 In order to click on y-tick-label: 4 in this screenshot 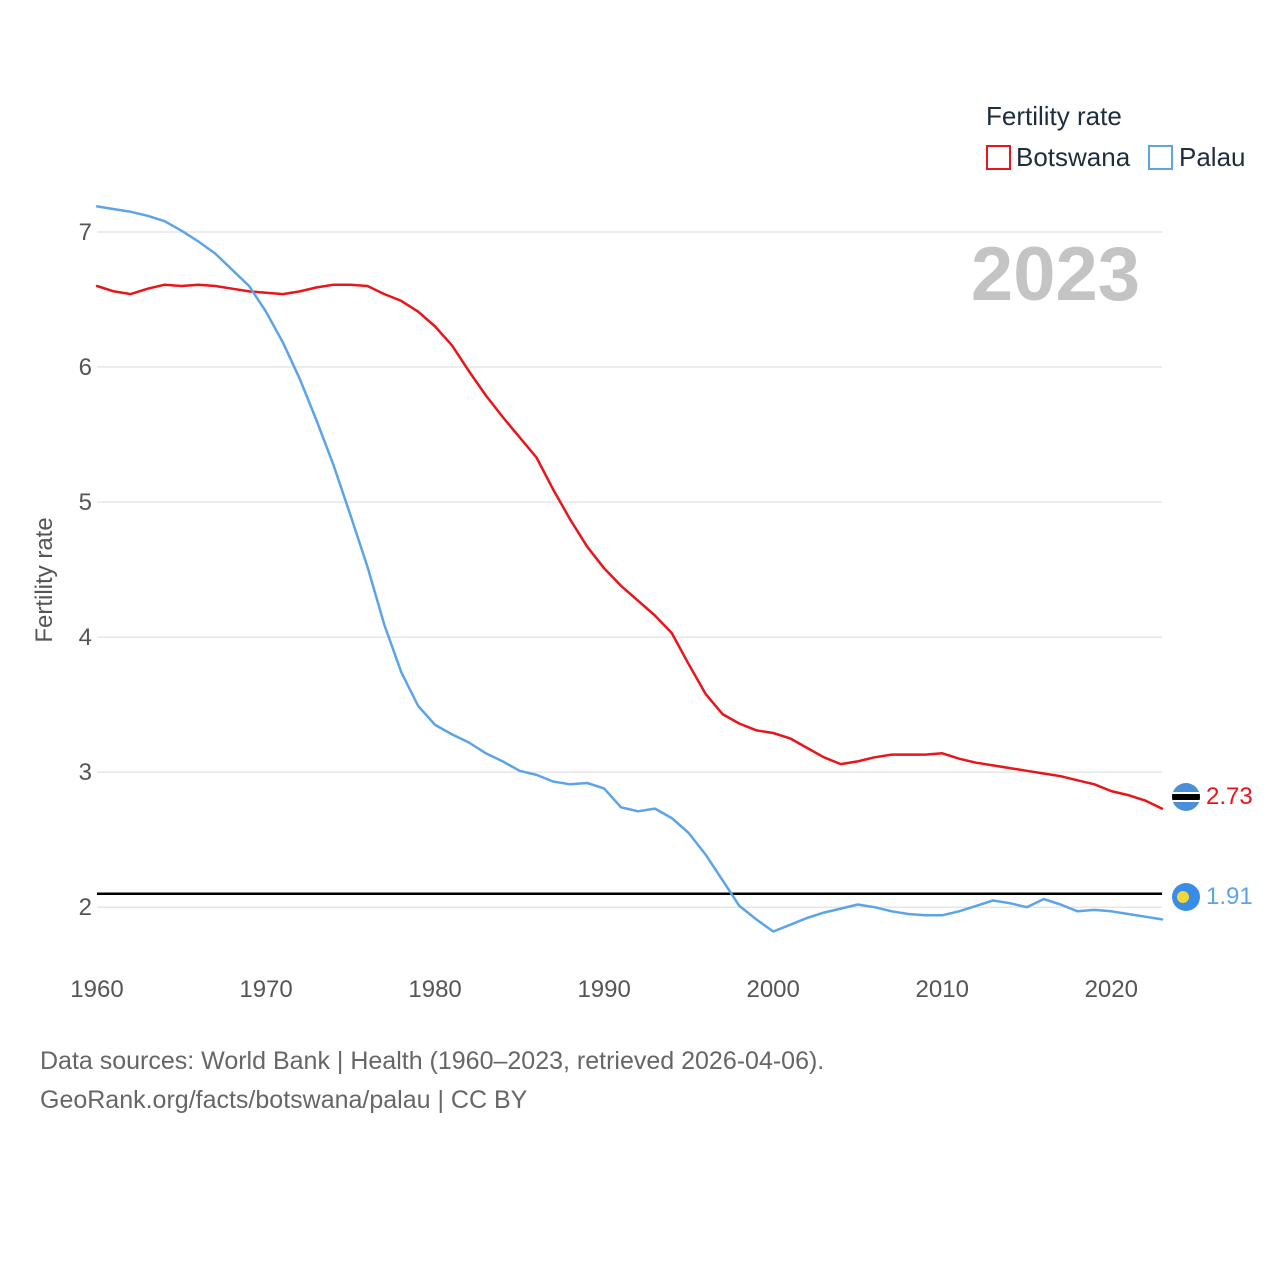, I will do `click(85, 637)`.